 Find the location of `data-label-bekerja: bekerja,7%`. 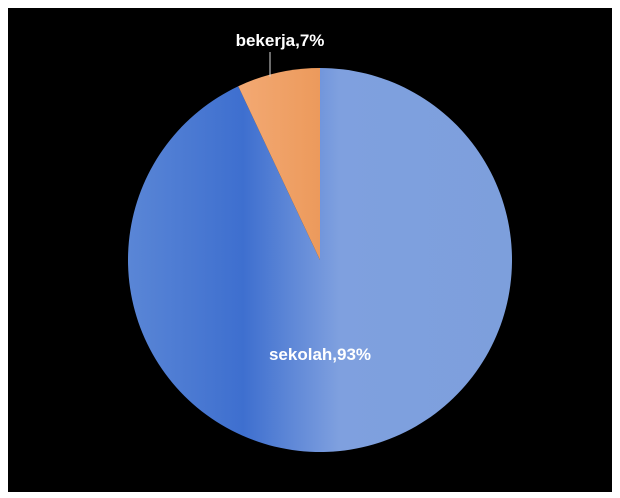

data-label-bekerja: bekerja,7% is located at coordinates (280, 40).